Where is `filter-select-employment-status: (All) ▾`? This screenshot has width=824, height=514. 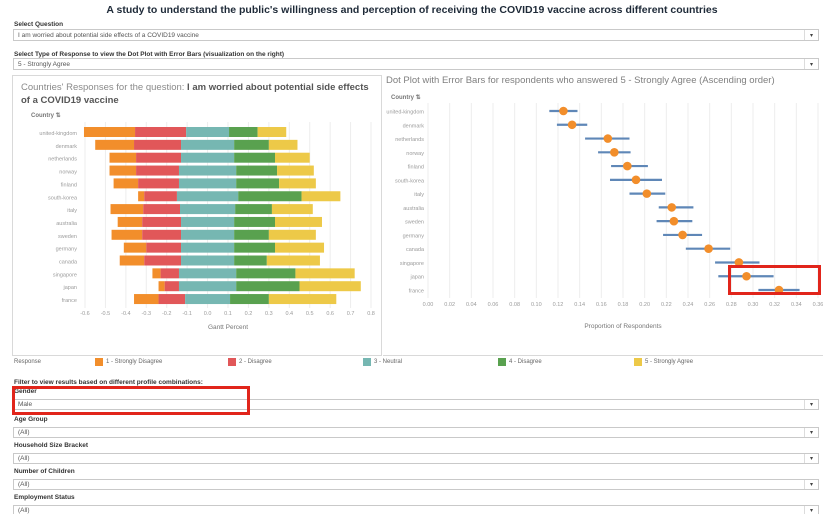 filter-select-employment-status: (All) ▾ is located at coordinates (416, 509).